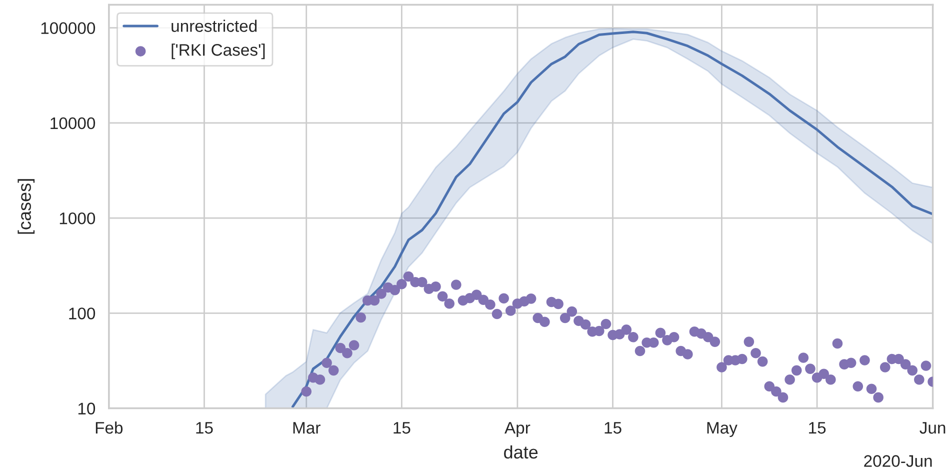  I want to click on text: 2020-Jun, so click(898, 461).